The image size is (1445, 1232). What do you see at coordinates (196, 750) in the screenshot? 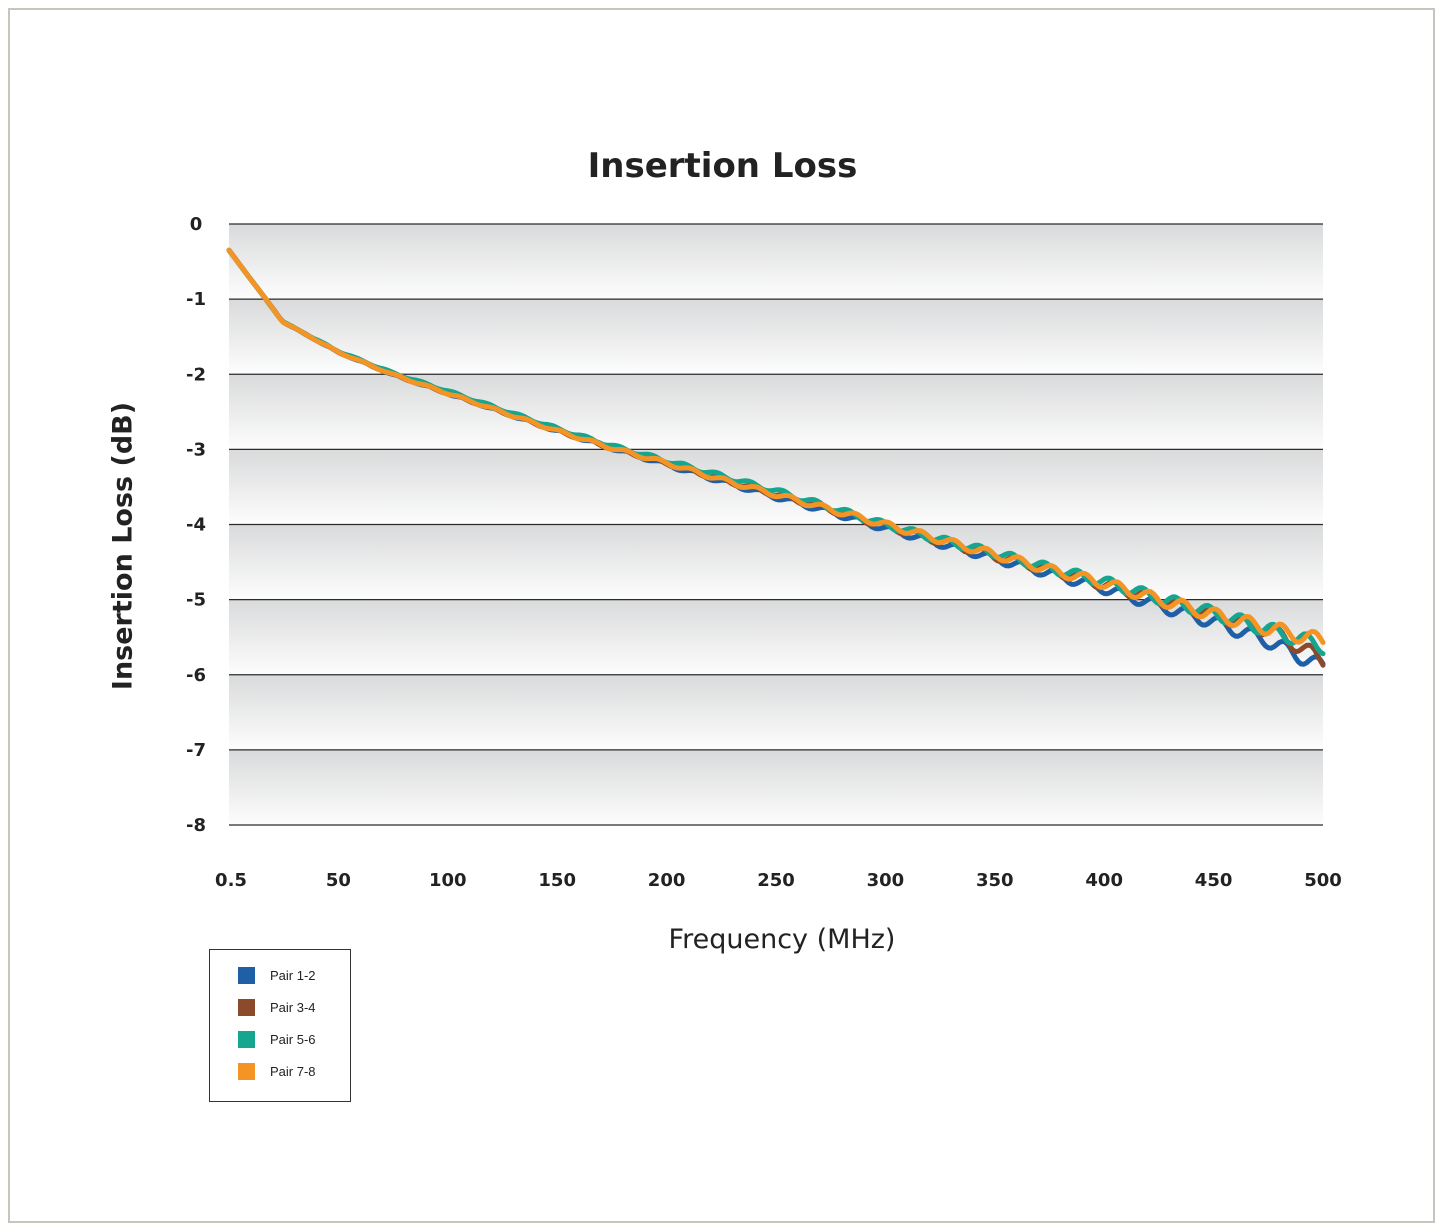
I see `y-tick-label: -7` at bounding box center [196, 750].